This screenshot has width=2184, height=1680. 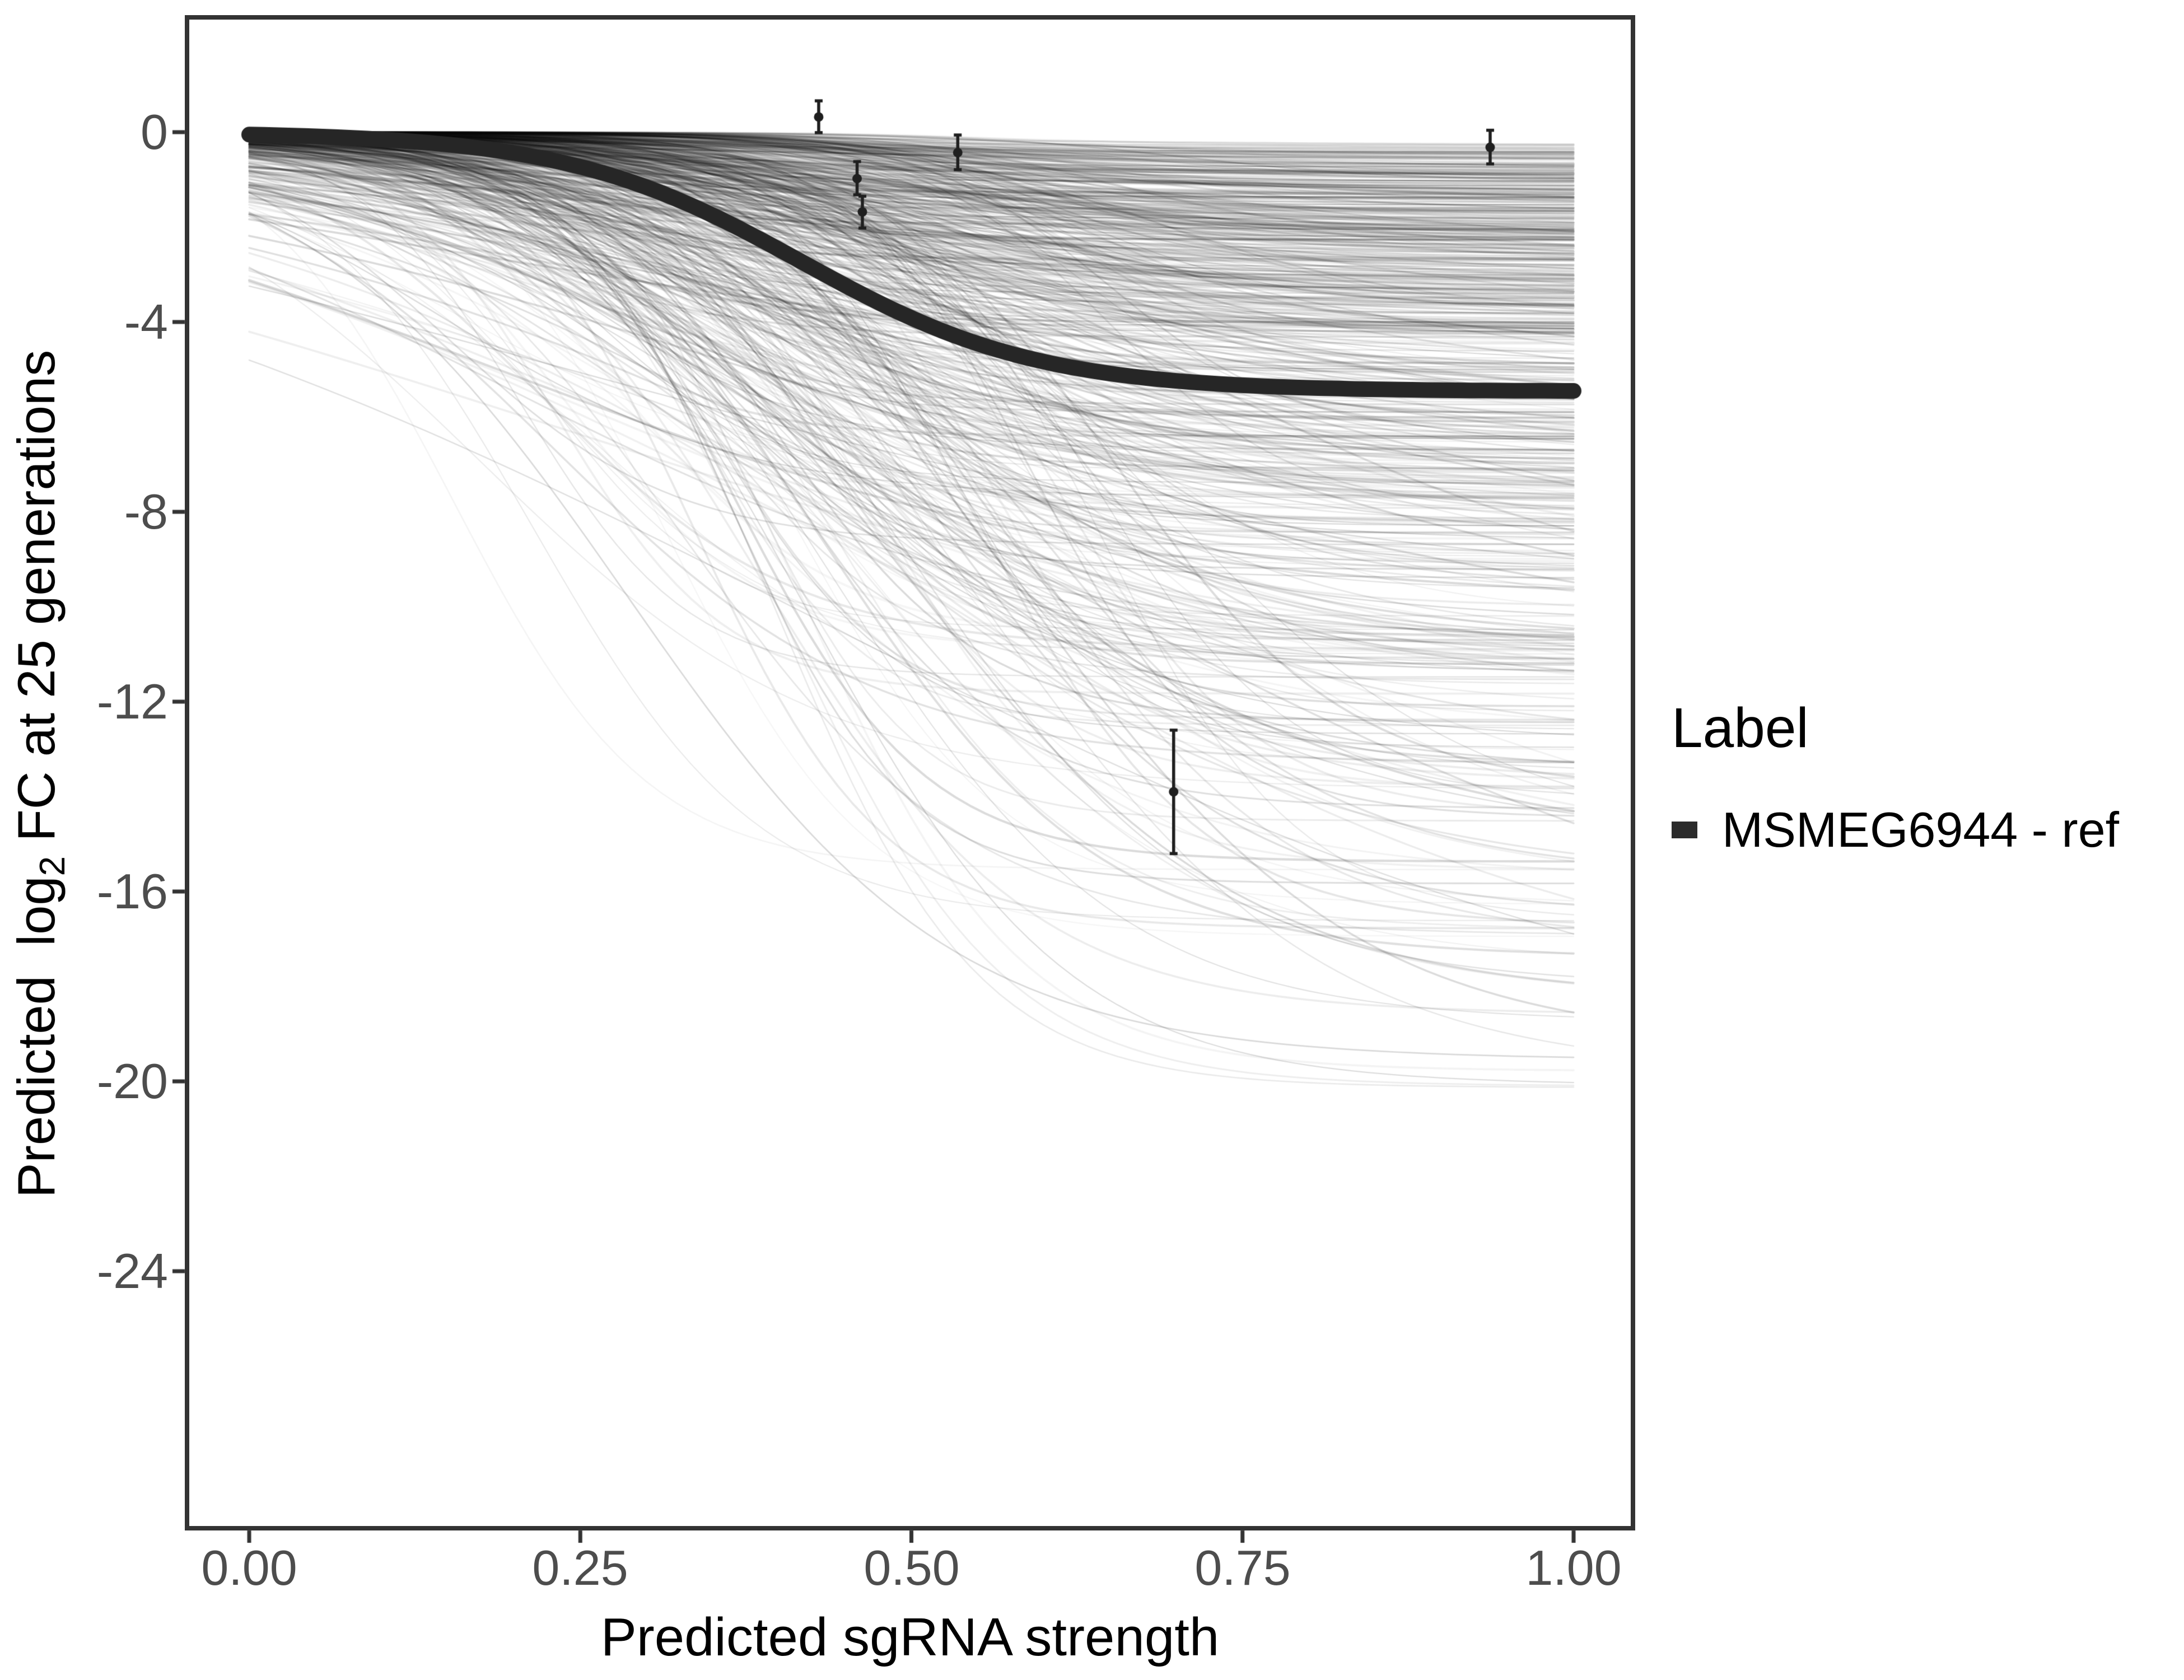 I want to click on legend-item-msmeg6944: MSMEG6944 - ref, so click(x=1896, y=830).